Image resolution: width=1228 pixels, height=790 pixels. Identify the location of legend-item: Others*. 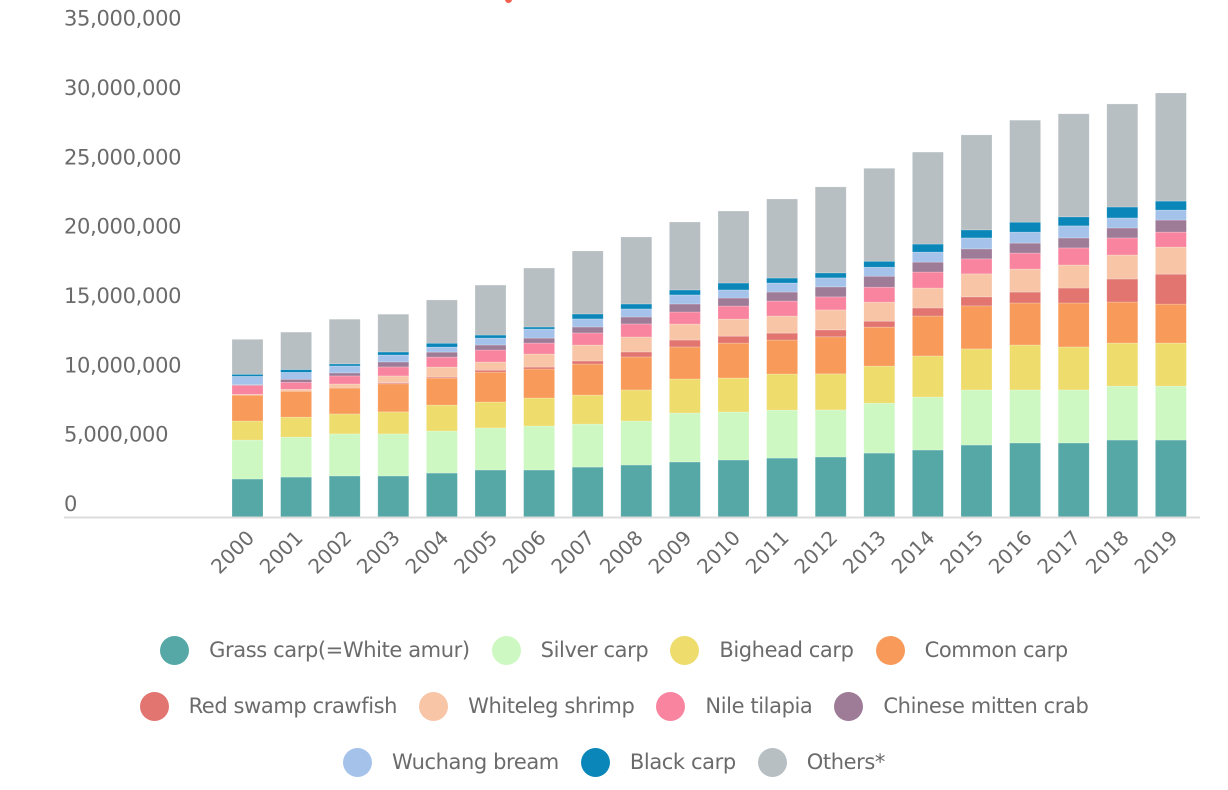
(821, 762).